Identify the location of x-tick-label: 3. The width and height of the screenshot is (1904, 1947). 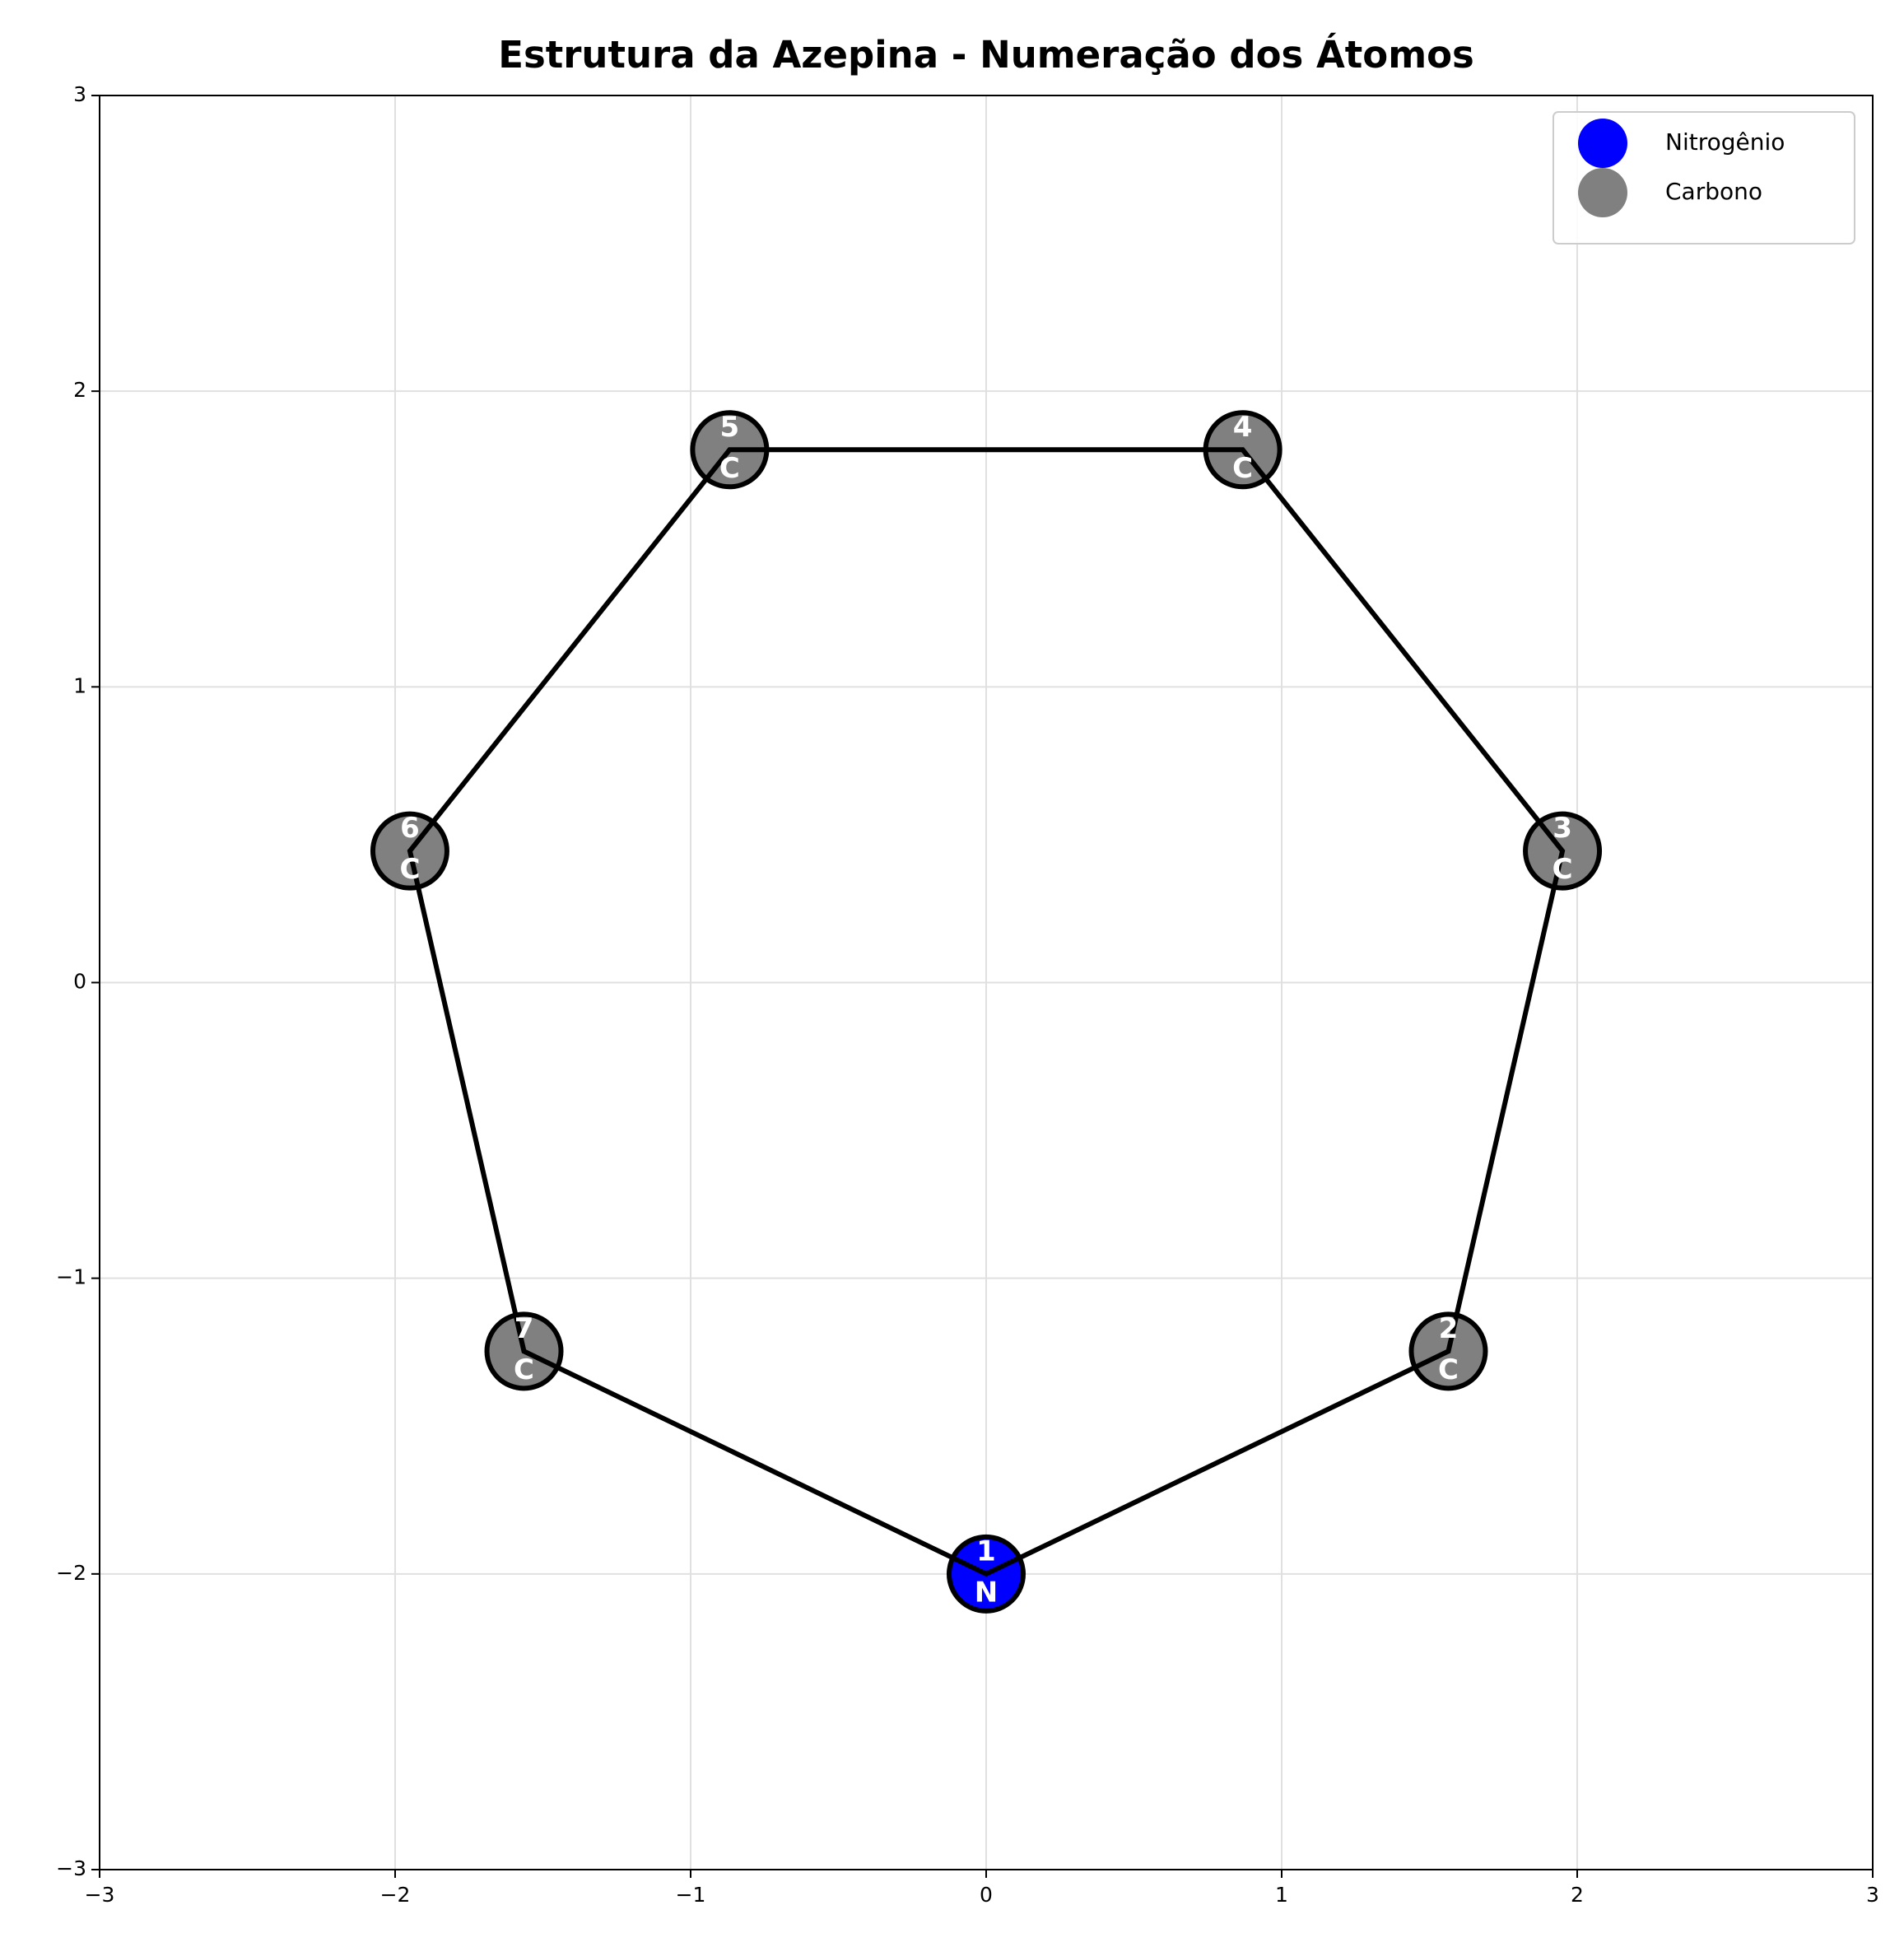
(1872, 1895).